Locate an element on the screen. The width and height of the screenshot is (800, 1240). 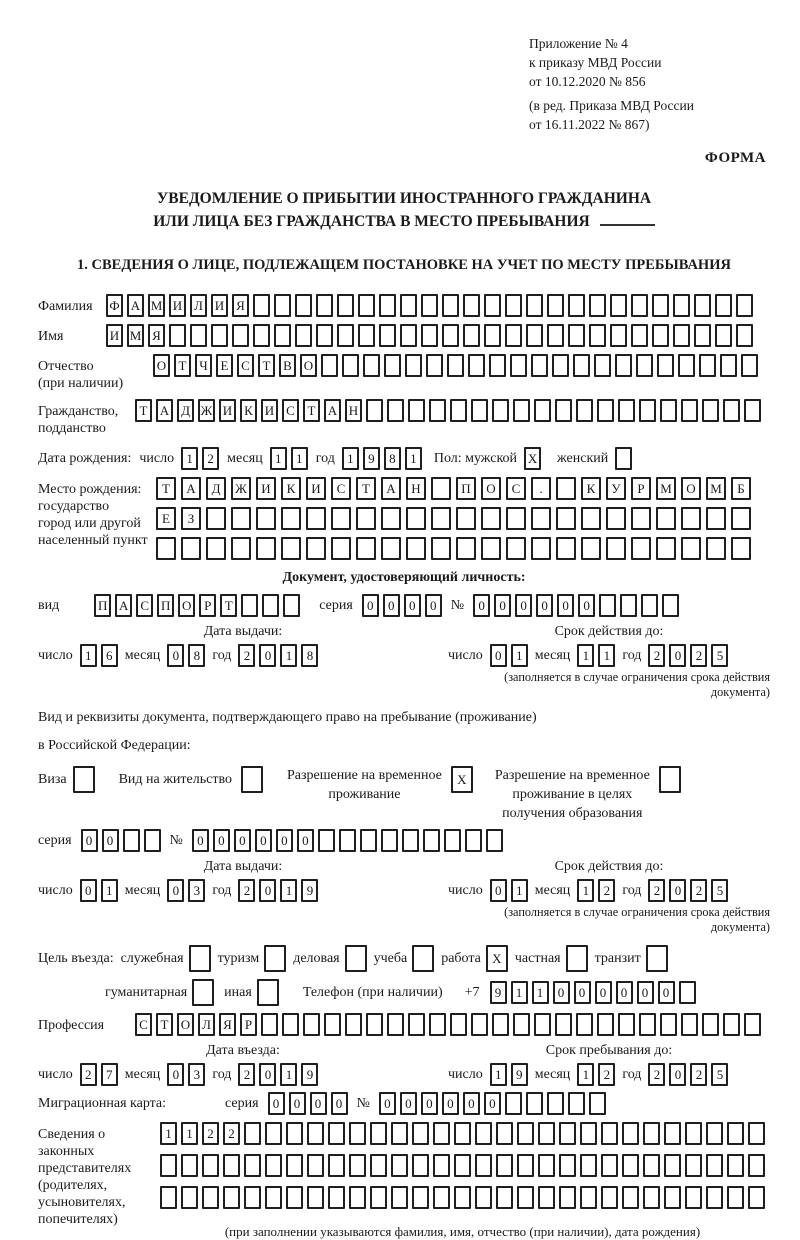
purpose-private-checkbox is located at coordinates (576, 958).